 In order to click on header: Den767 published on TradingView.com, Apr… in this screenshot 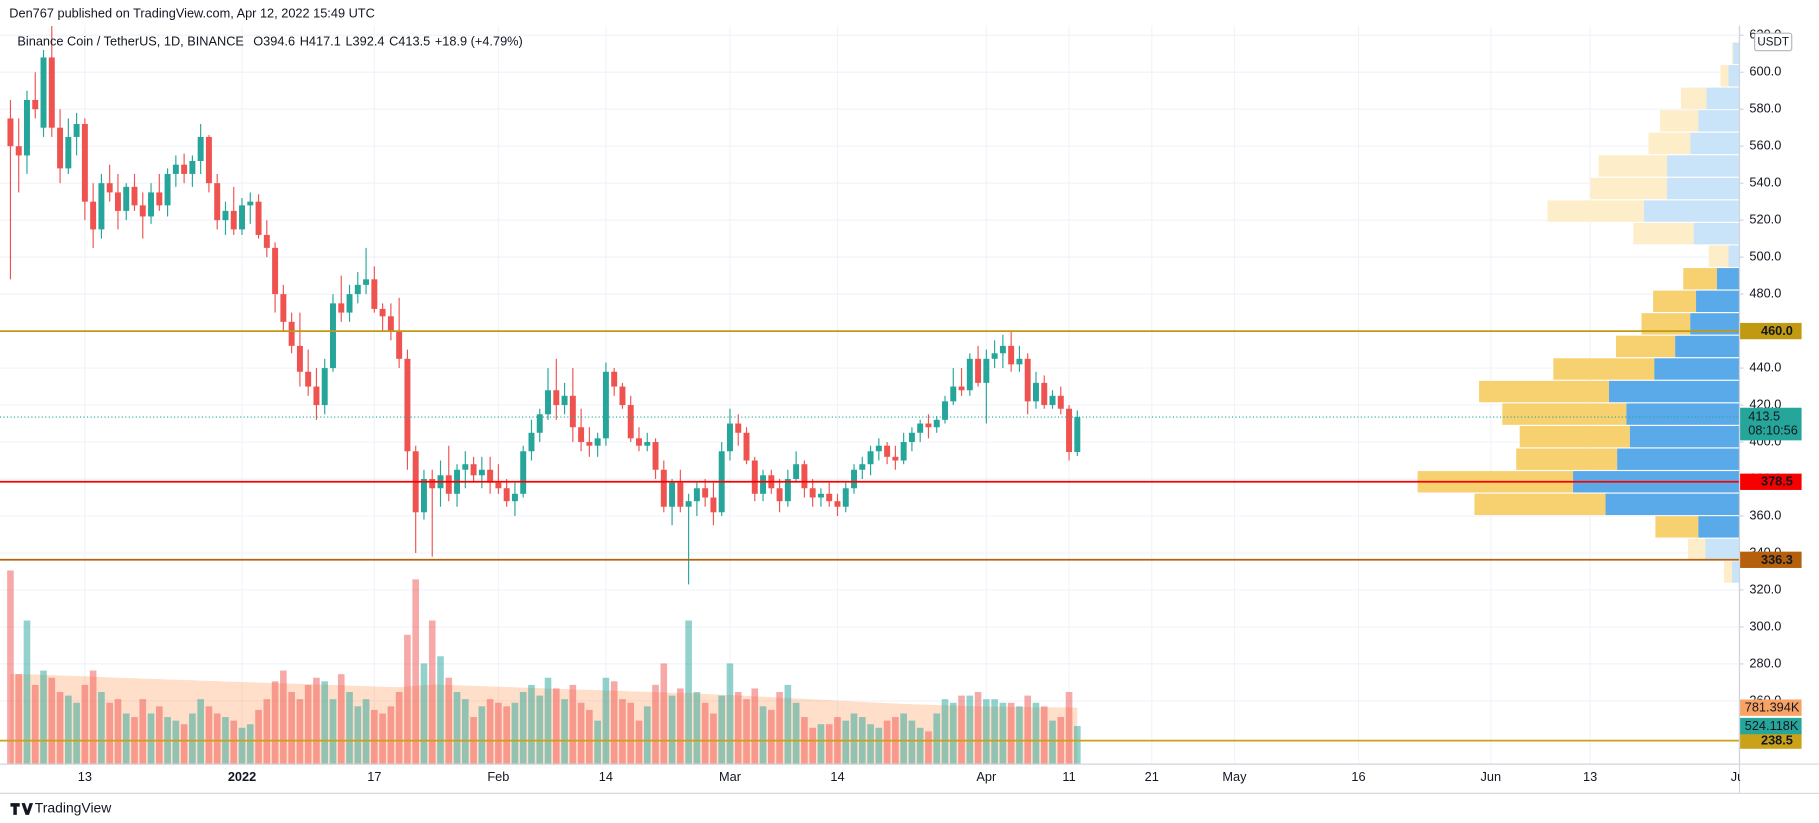, I will do `click(192, 12)`.